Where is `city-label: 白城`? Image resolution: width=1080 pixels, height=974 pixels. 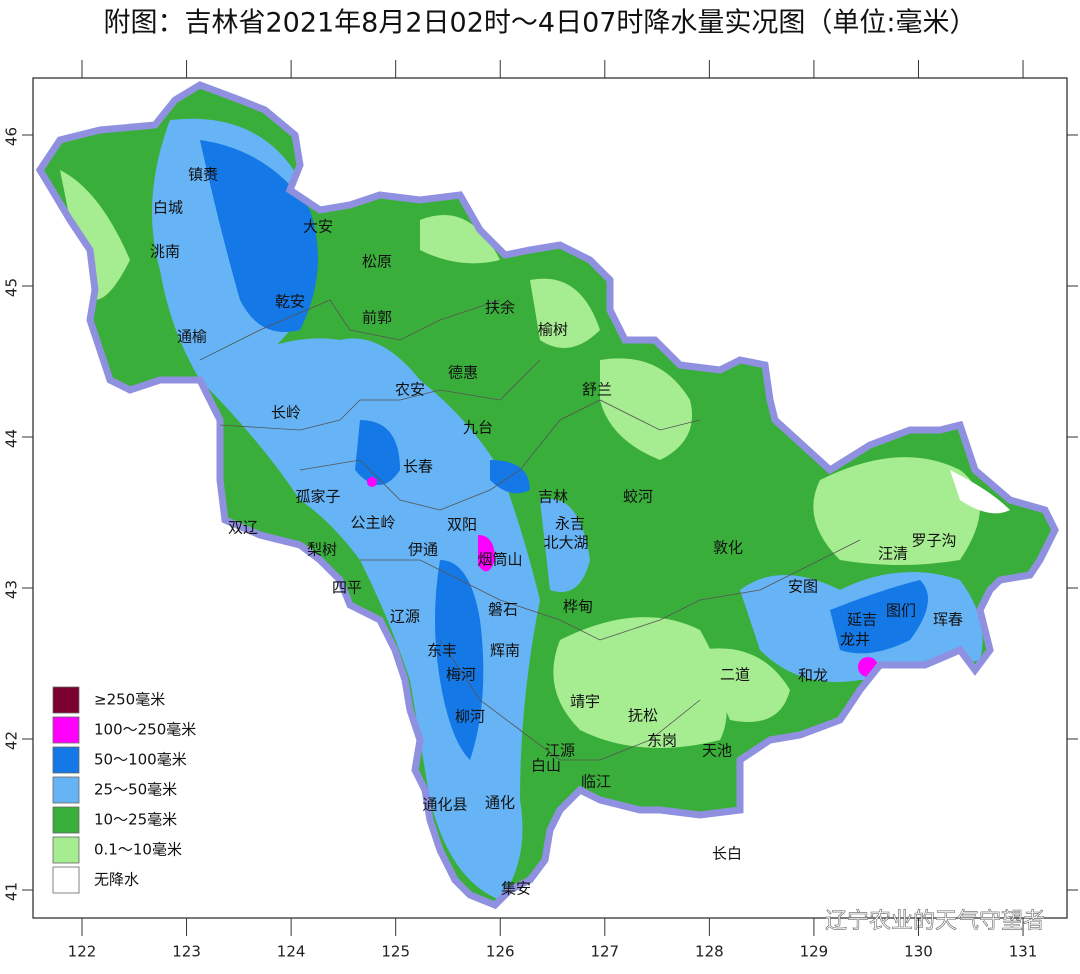 city-label: 白城 is located at coordinates (168, 208).